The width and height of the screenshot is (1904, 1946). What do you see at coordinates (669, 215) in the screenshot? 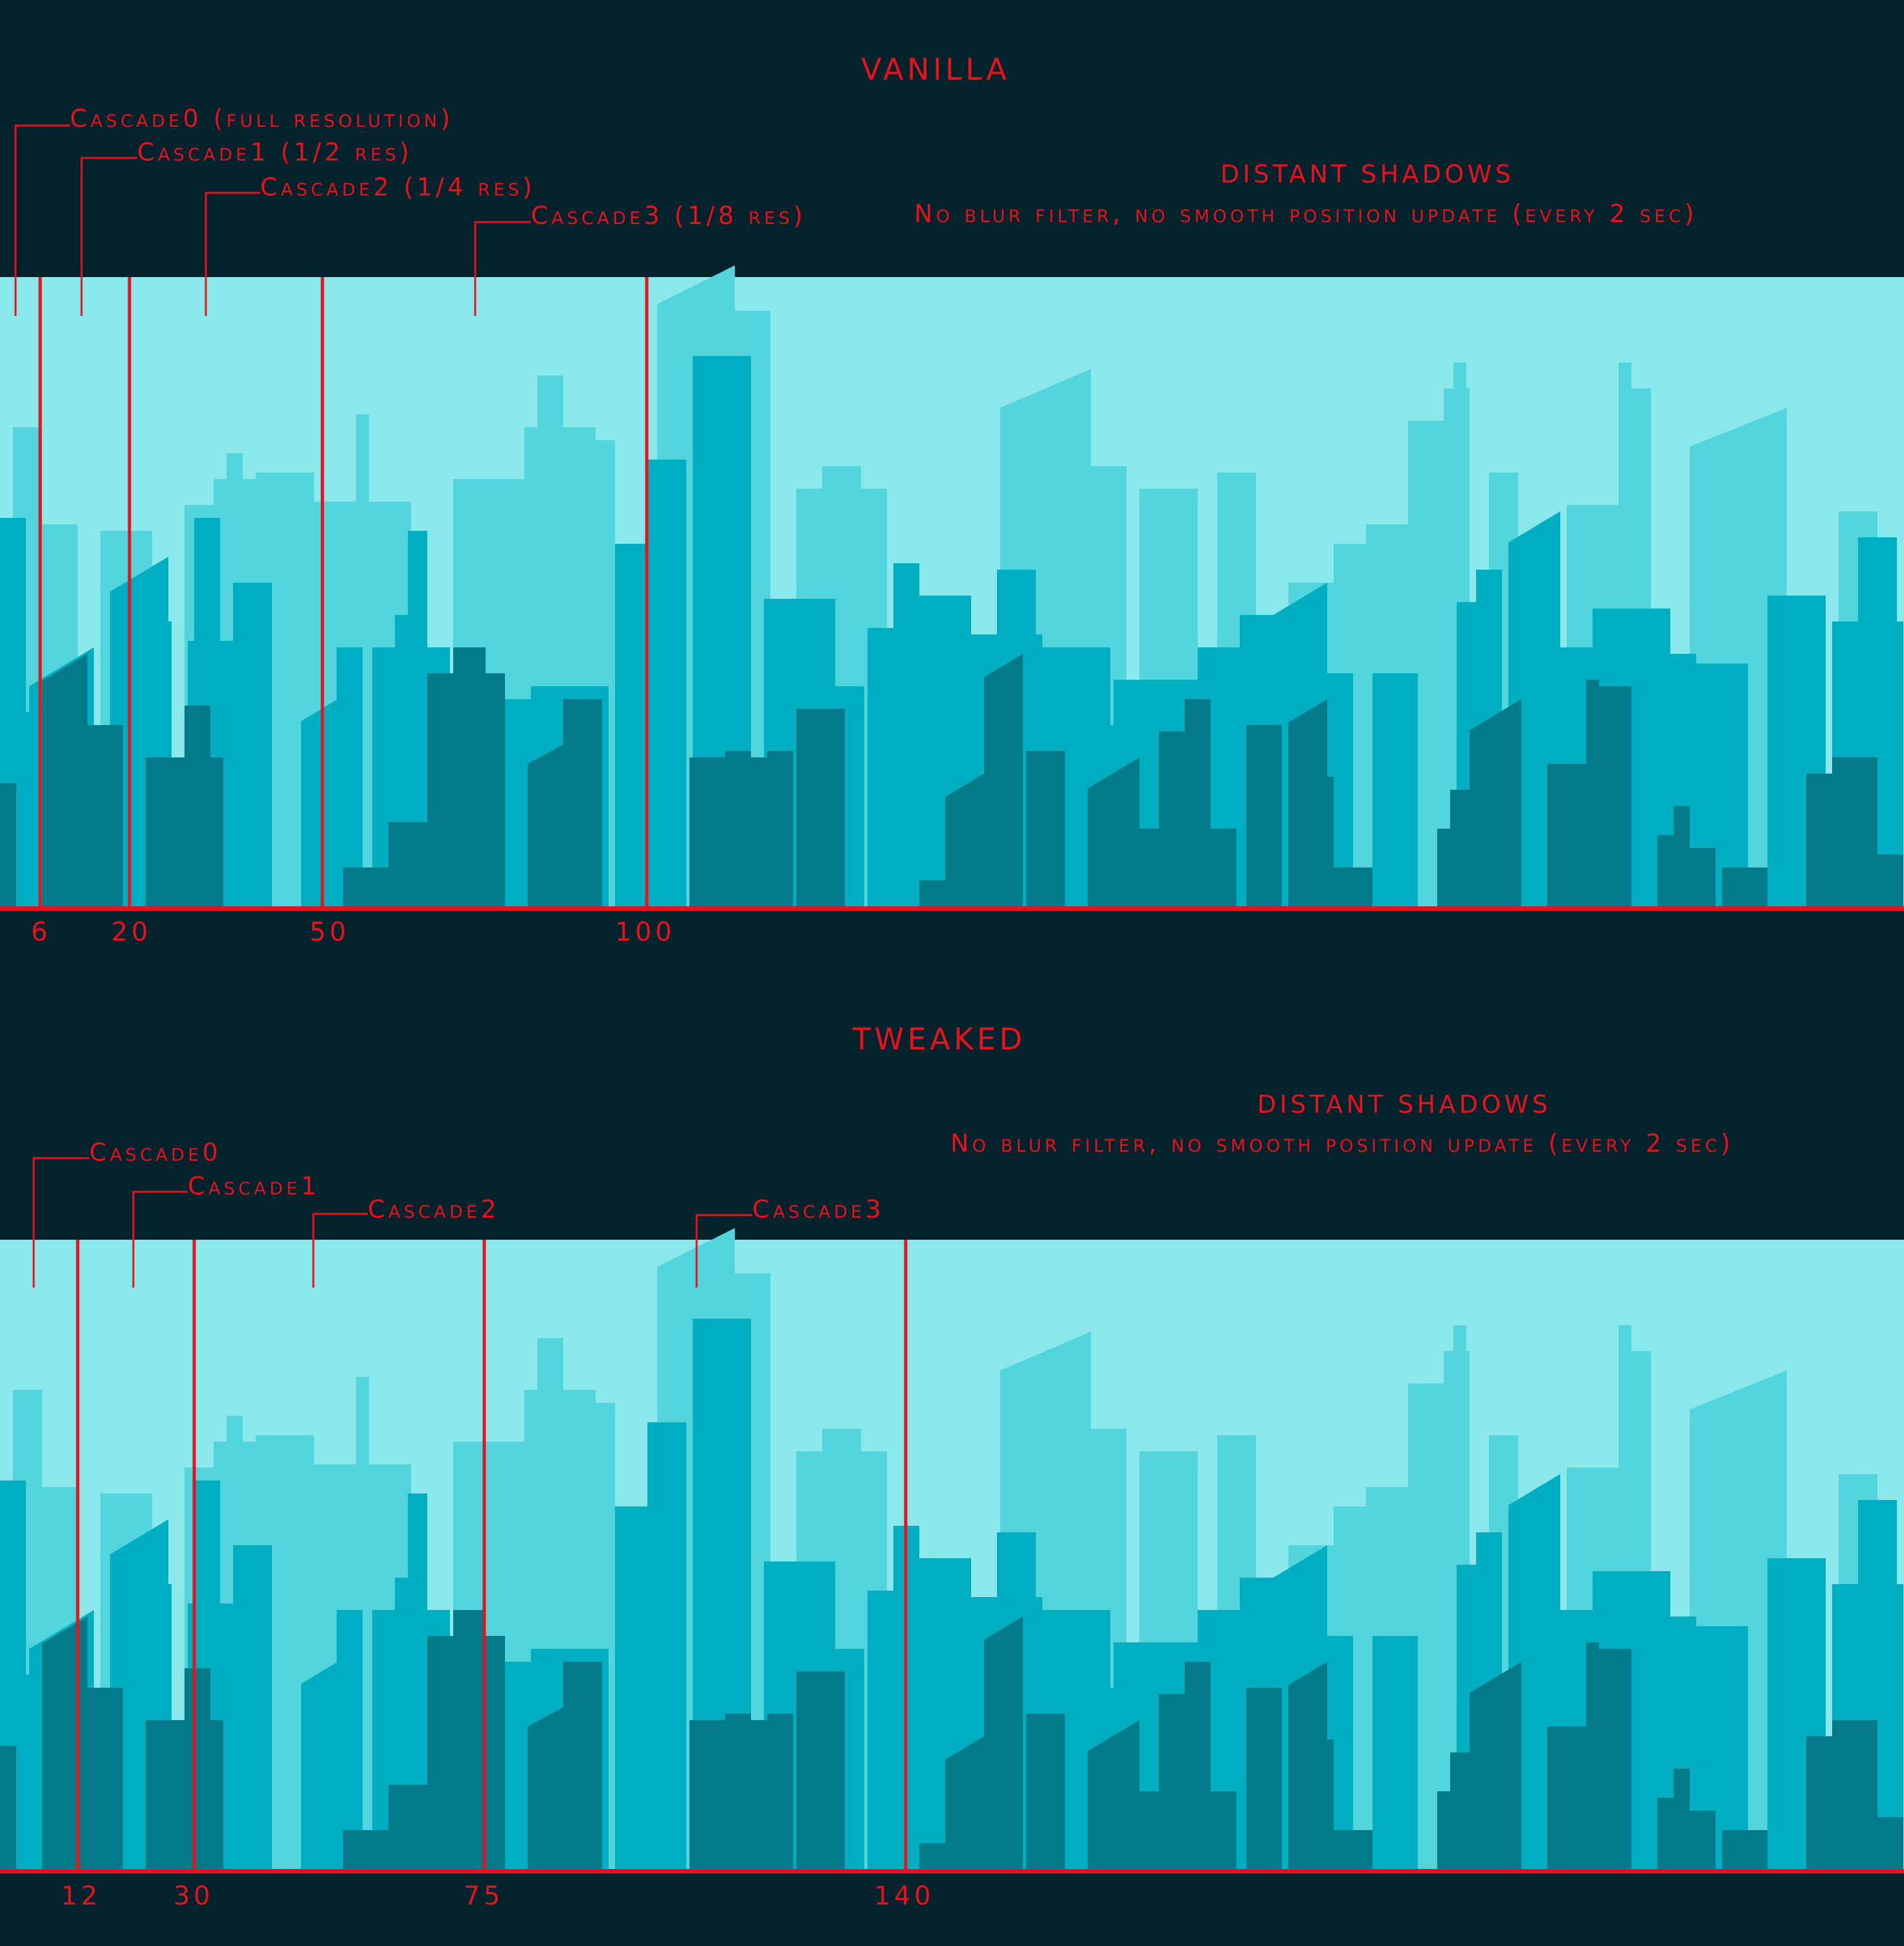
I see `vanilla-cascade3-label: Cascade3 (1/8 res)` at bounding box center [669, 215].